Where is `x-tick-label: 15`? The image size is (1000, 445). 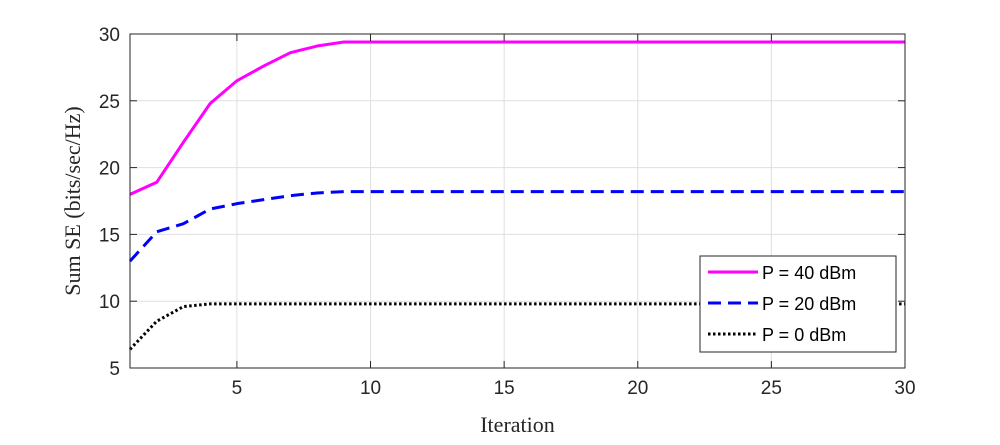 x-tick-label: 15 is located at coordinates (504, 388).